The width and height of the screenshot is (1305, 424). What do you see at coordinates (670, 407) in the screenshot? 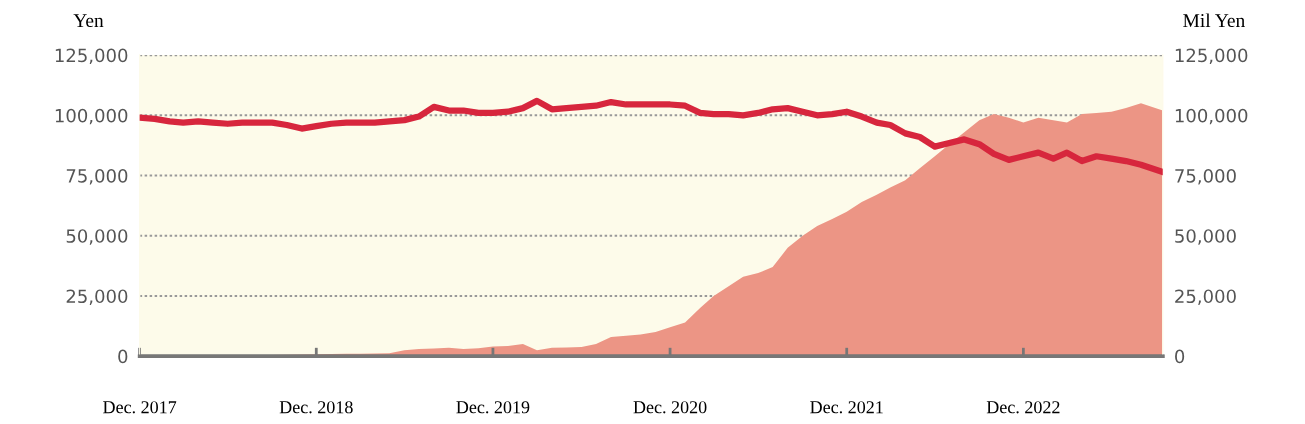
I see `x-tick-label: Dec. 2020` at bounding box center [670, 407].